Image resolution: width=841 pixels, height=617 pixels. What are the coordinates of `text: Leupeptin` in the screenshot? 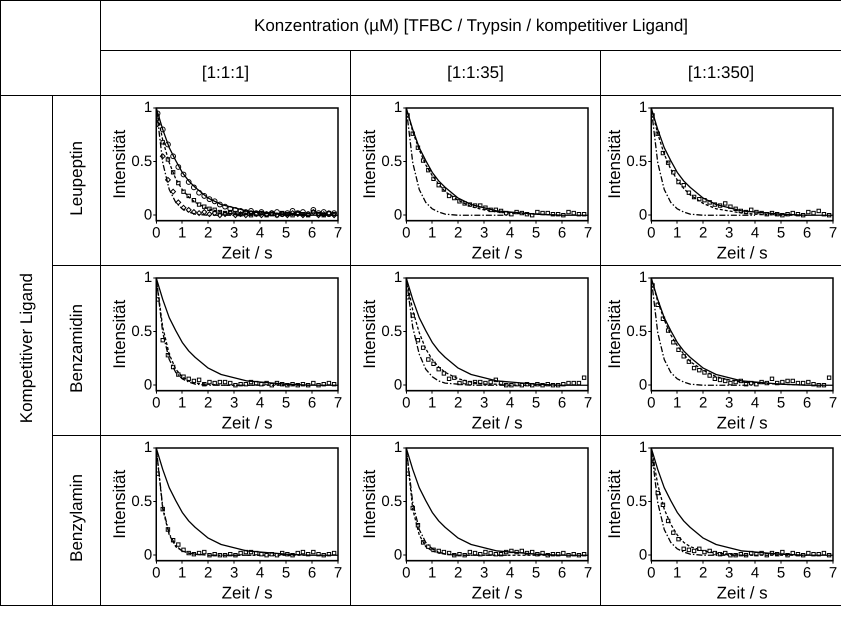 It's located at (76, 178).